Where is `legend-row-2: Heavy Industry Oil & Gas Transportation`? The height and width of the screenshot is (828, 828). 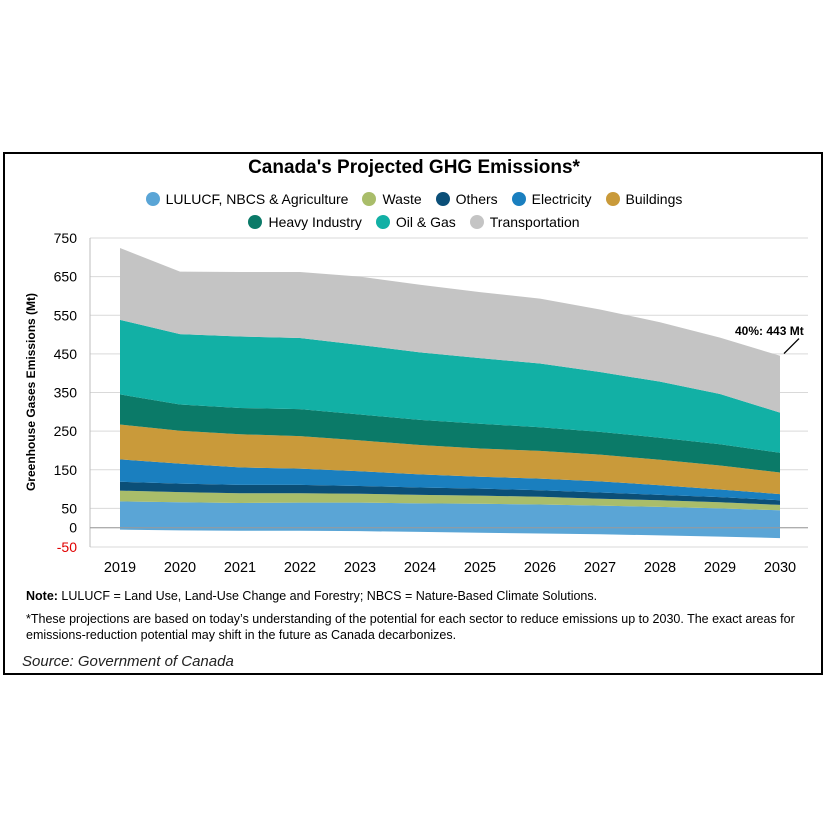
legend-row-2: Heavy Industry Oil & Gas Transportation is located at coordinates (414, 222).